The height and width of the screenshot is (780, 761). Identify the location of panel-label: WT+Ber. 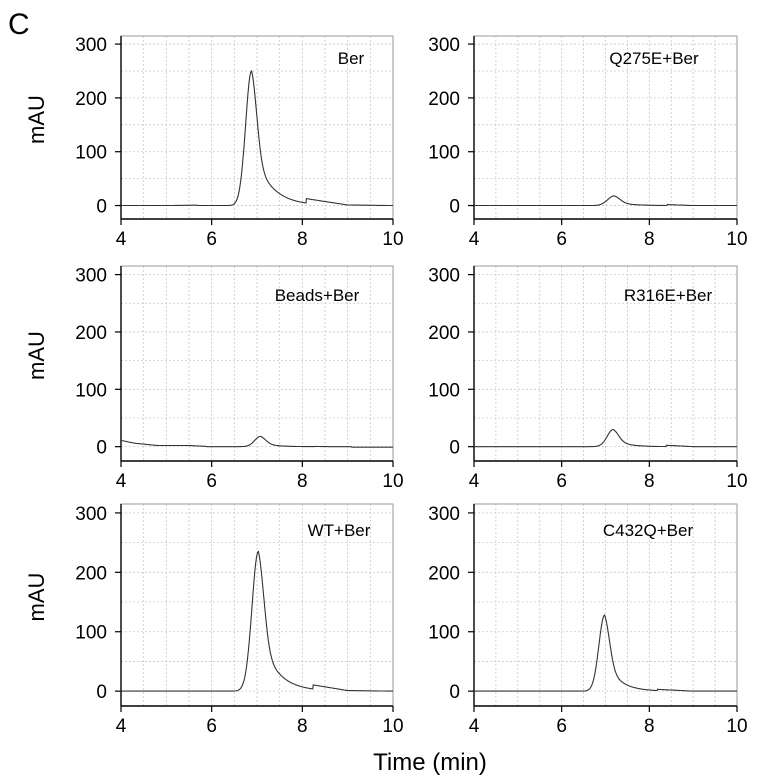
(339, 530).